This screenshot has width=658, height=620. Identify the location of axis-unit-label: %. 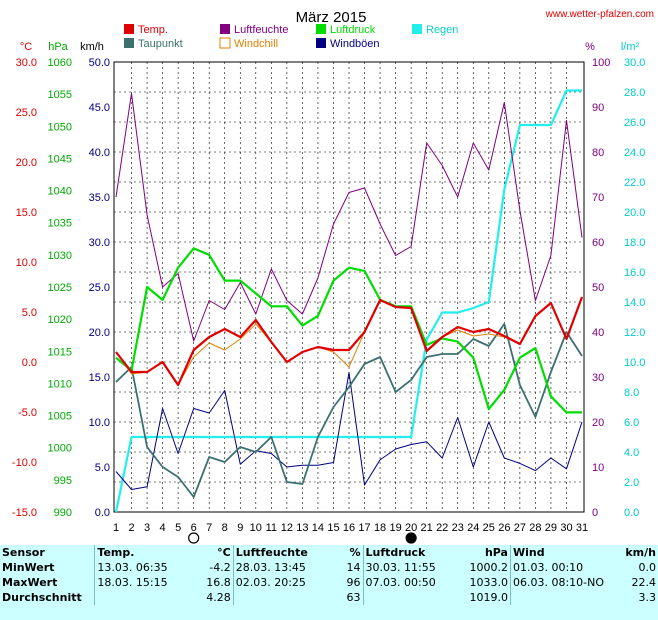
(590, 47).